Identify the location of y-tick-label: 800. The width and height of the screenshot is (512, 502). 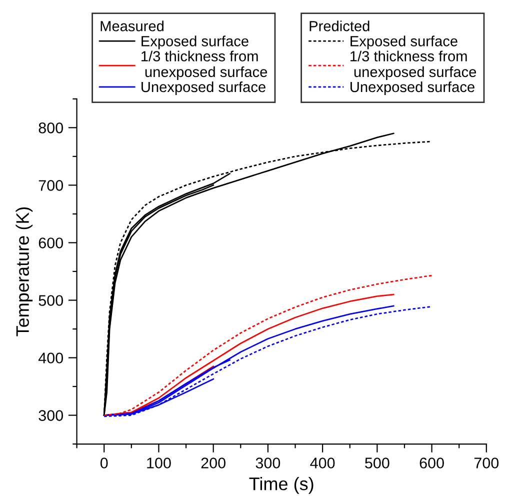
(51, 128).